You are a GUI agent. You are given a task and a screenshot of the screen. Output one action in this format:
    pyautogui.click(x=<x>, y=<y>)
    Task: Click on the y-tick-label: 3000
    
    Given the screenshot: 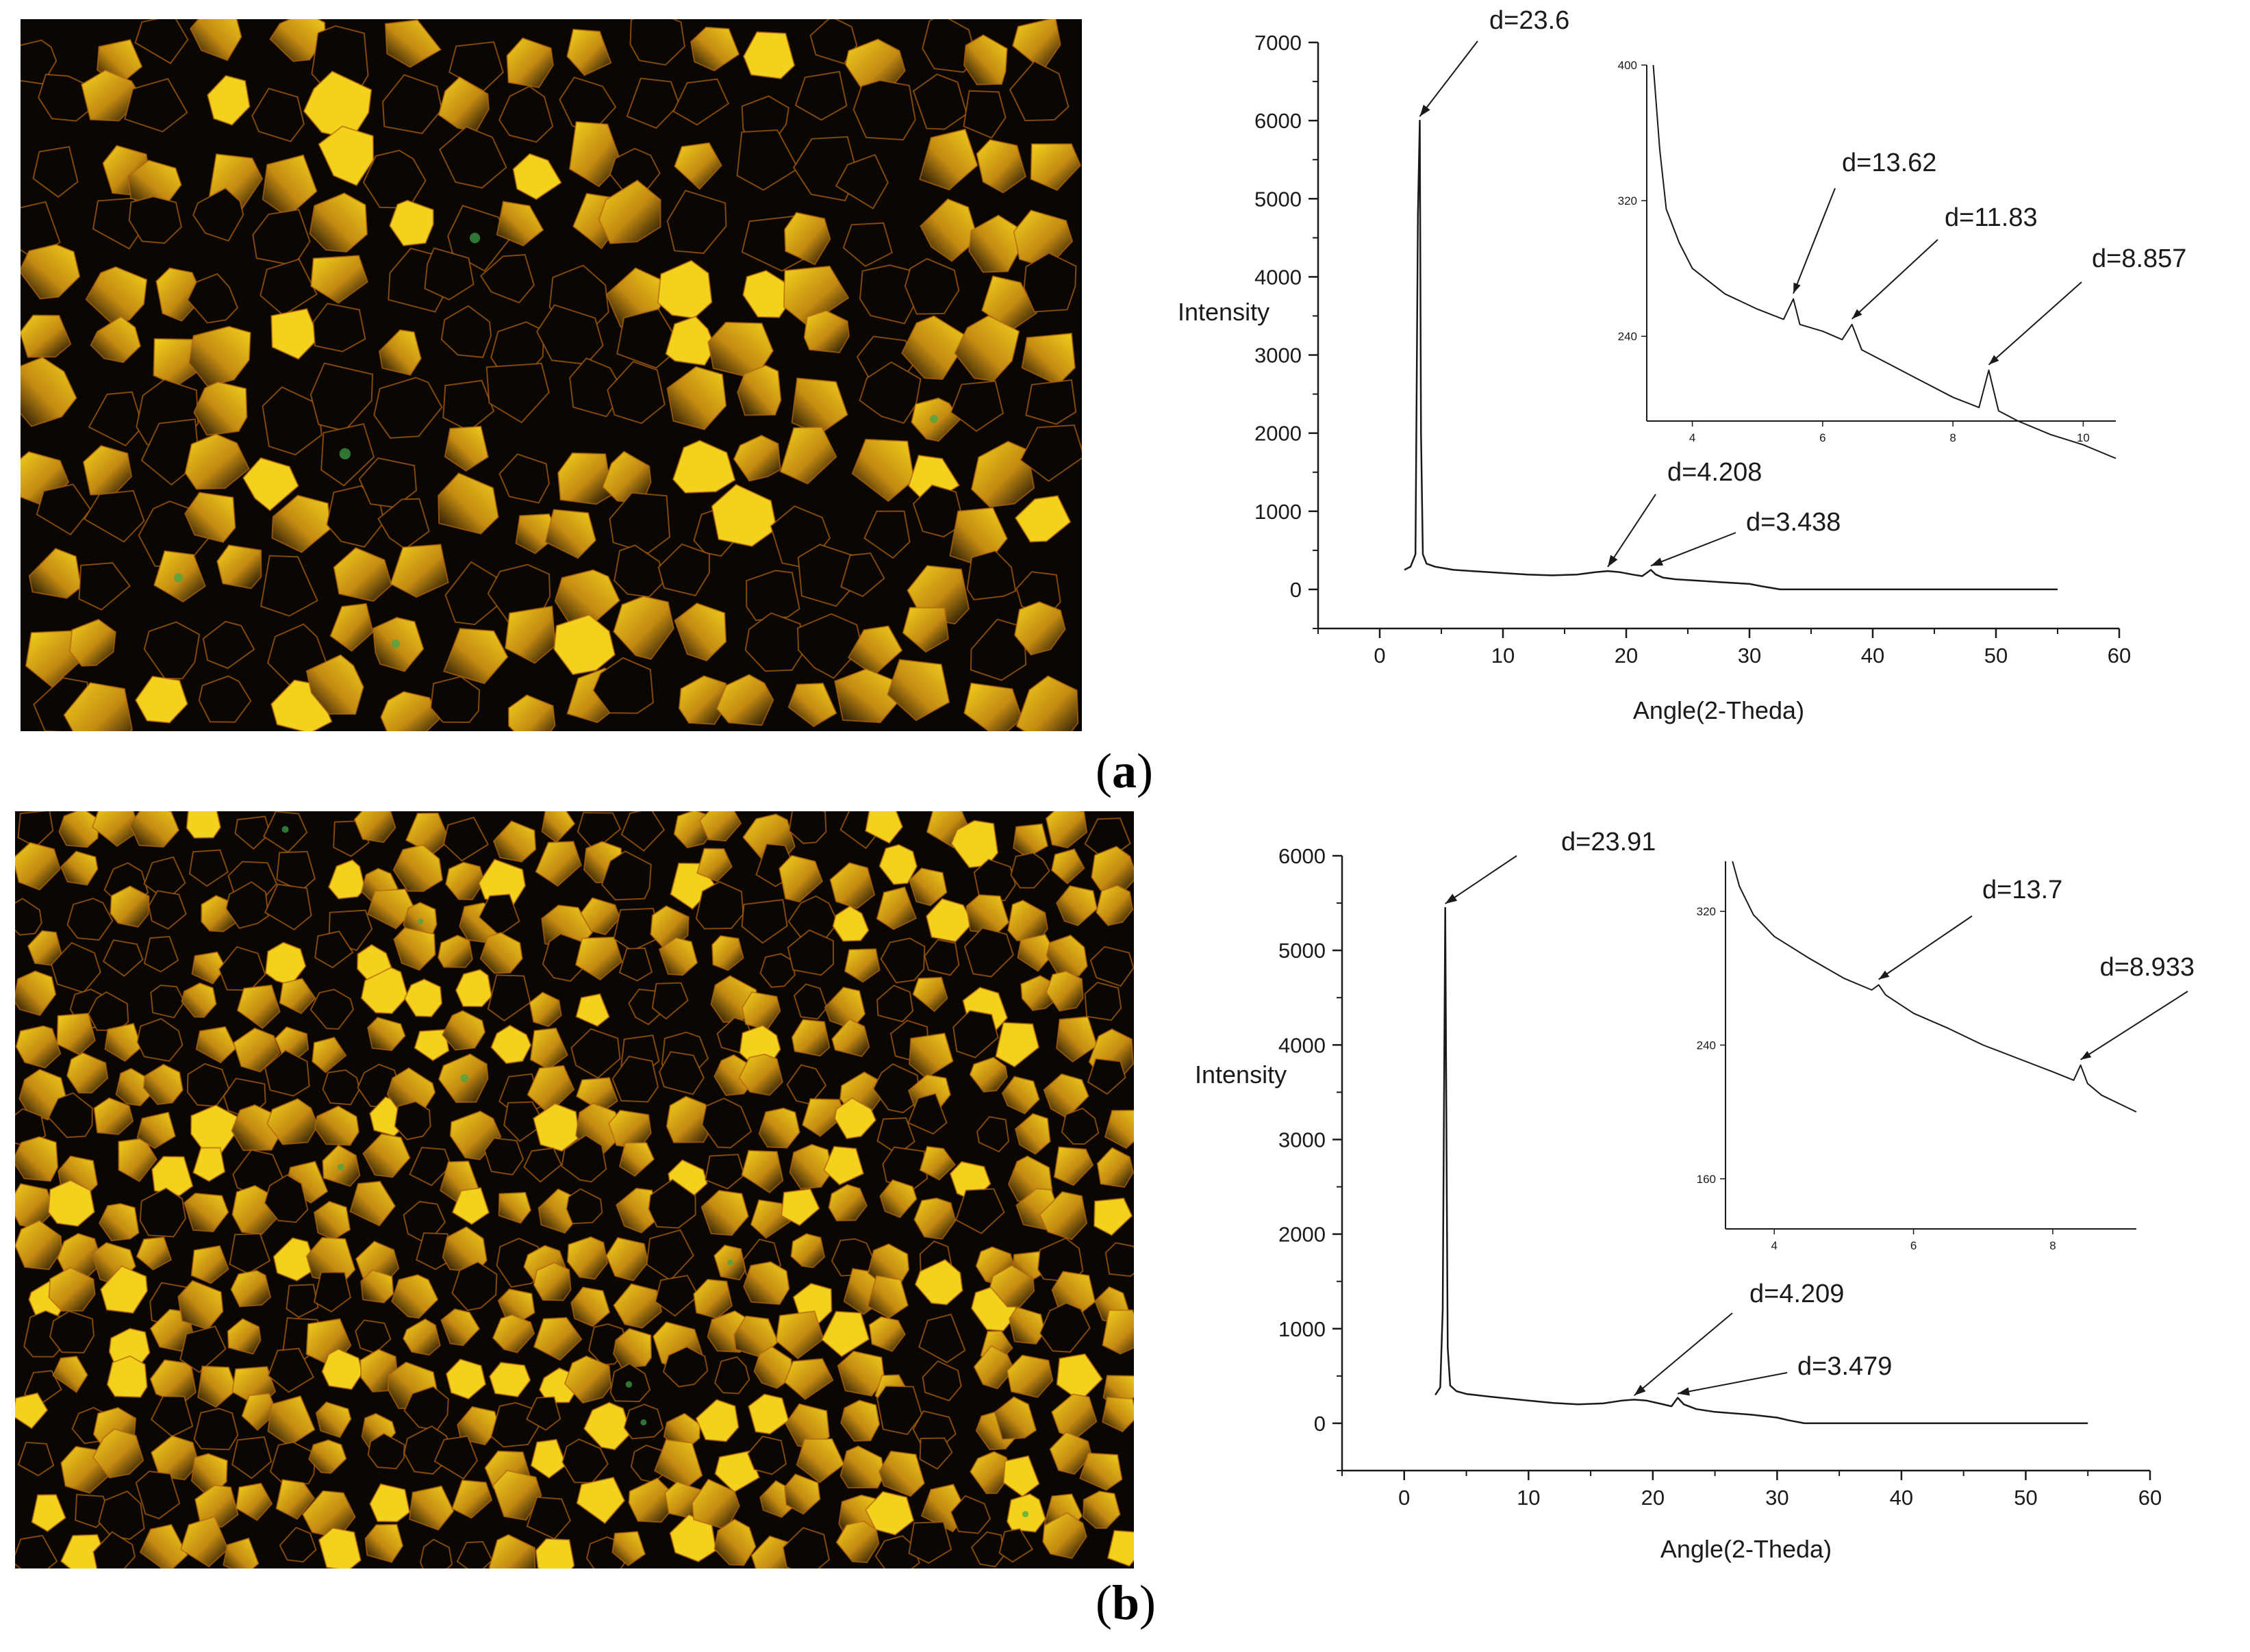 What is the action you would take?
    pyautogui.click(x=1302, y=1140)
    